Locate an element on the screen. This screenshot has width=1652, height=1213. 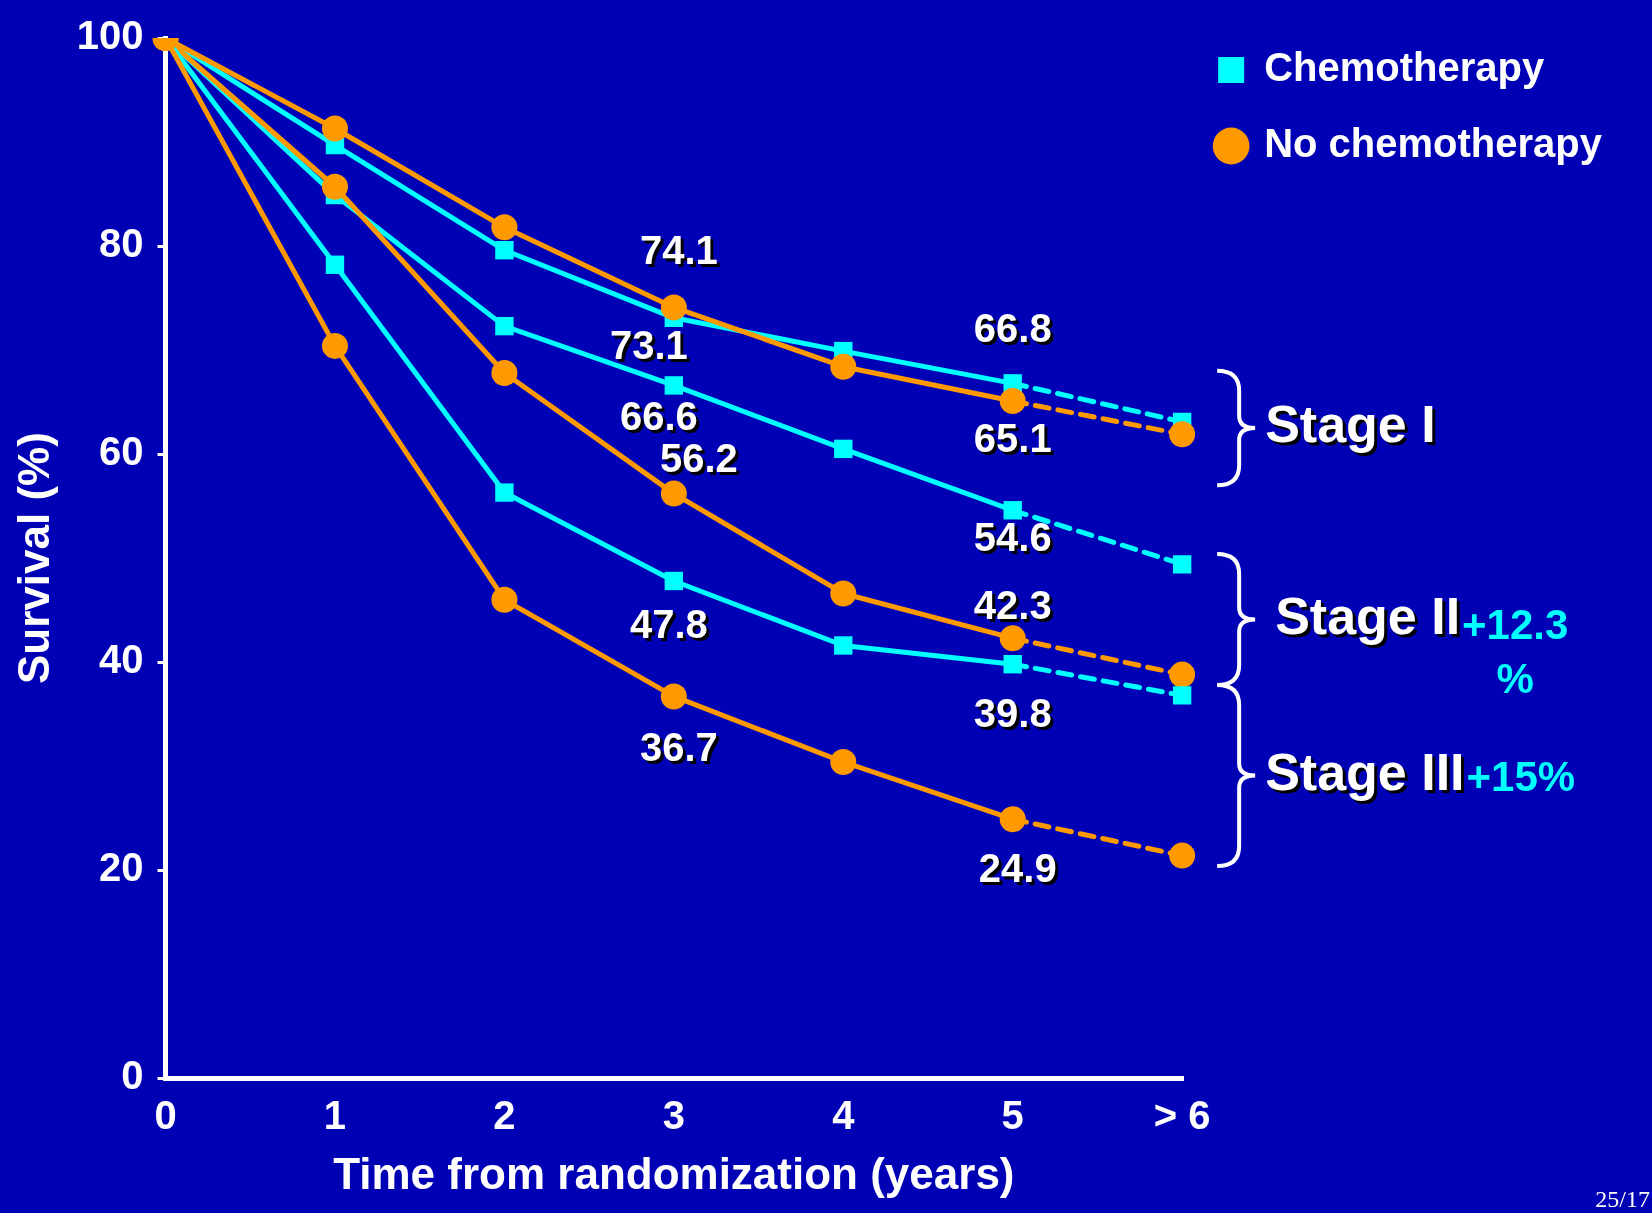
data-label: 74.1 is located at coordinates (681, 253).